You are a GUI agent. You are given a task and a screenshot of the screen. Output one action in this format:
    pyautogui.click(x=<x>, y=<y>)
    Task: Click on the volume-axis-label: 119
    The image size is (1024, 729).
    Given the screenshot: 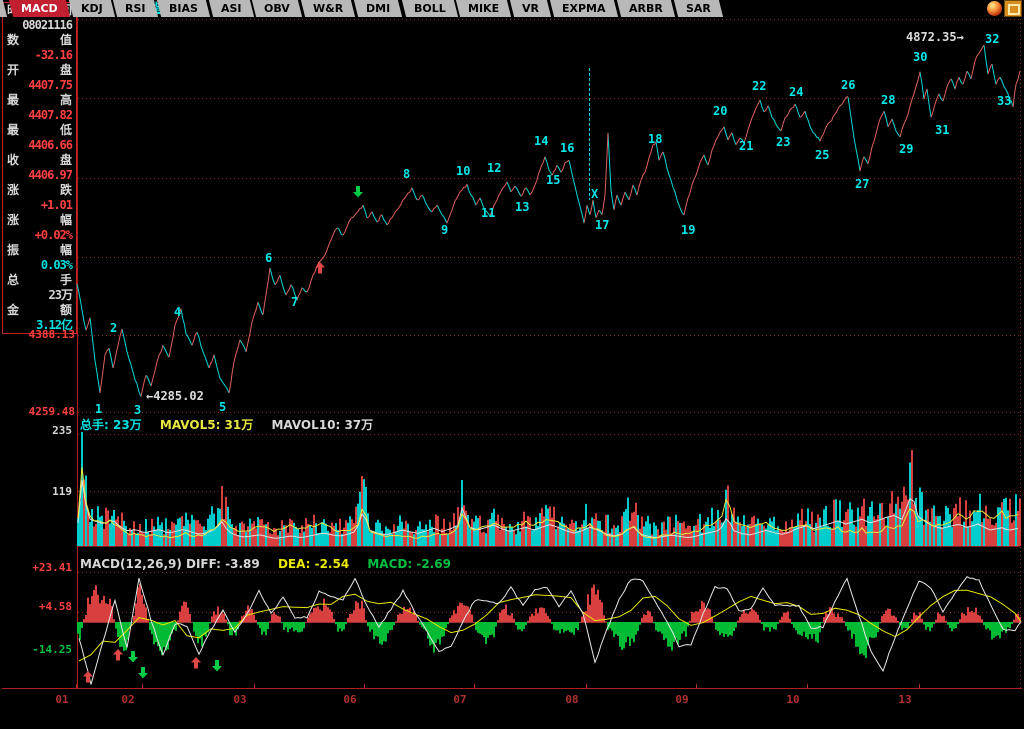 What is the action you would take?
    pyautogui.click(x=62, y=491)
    